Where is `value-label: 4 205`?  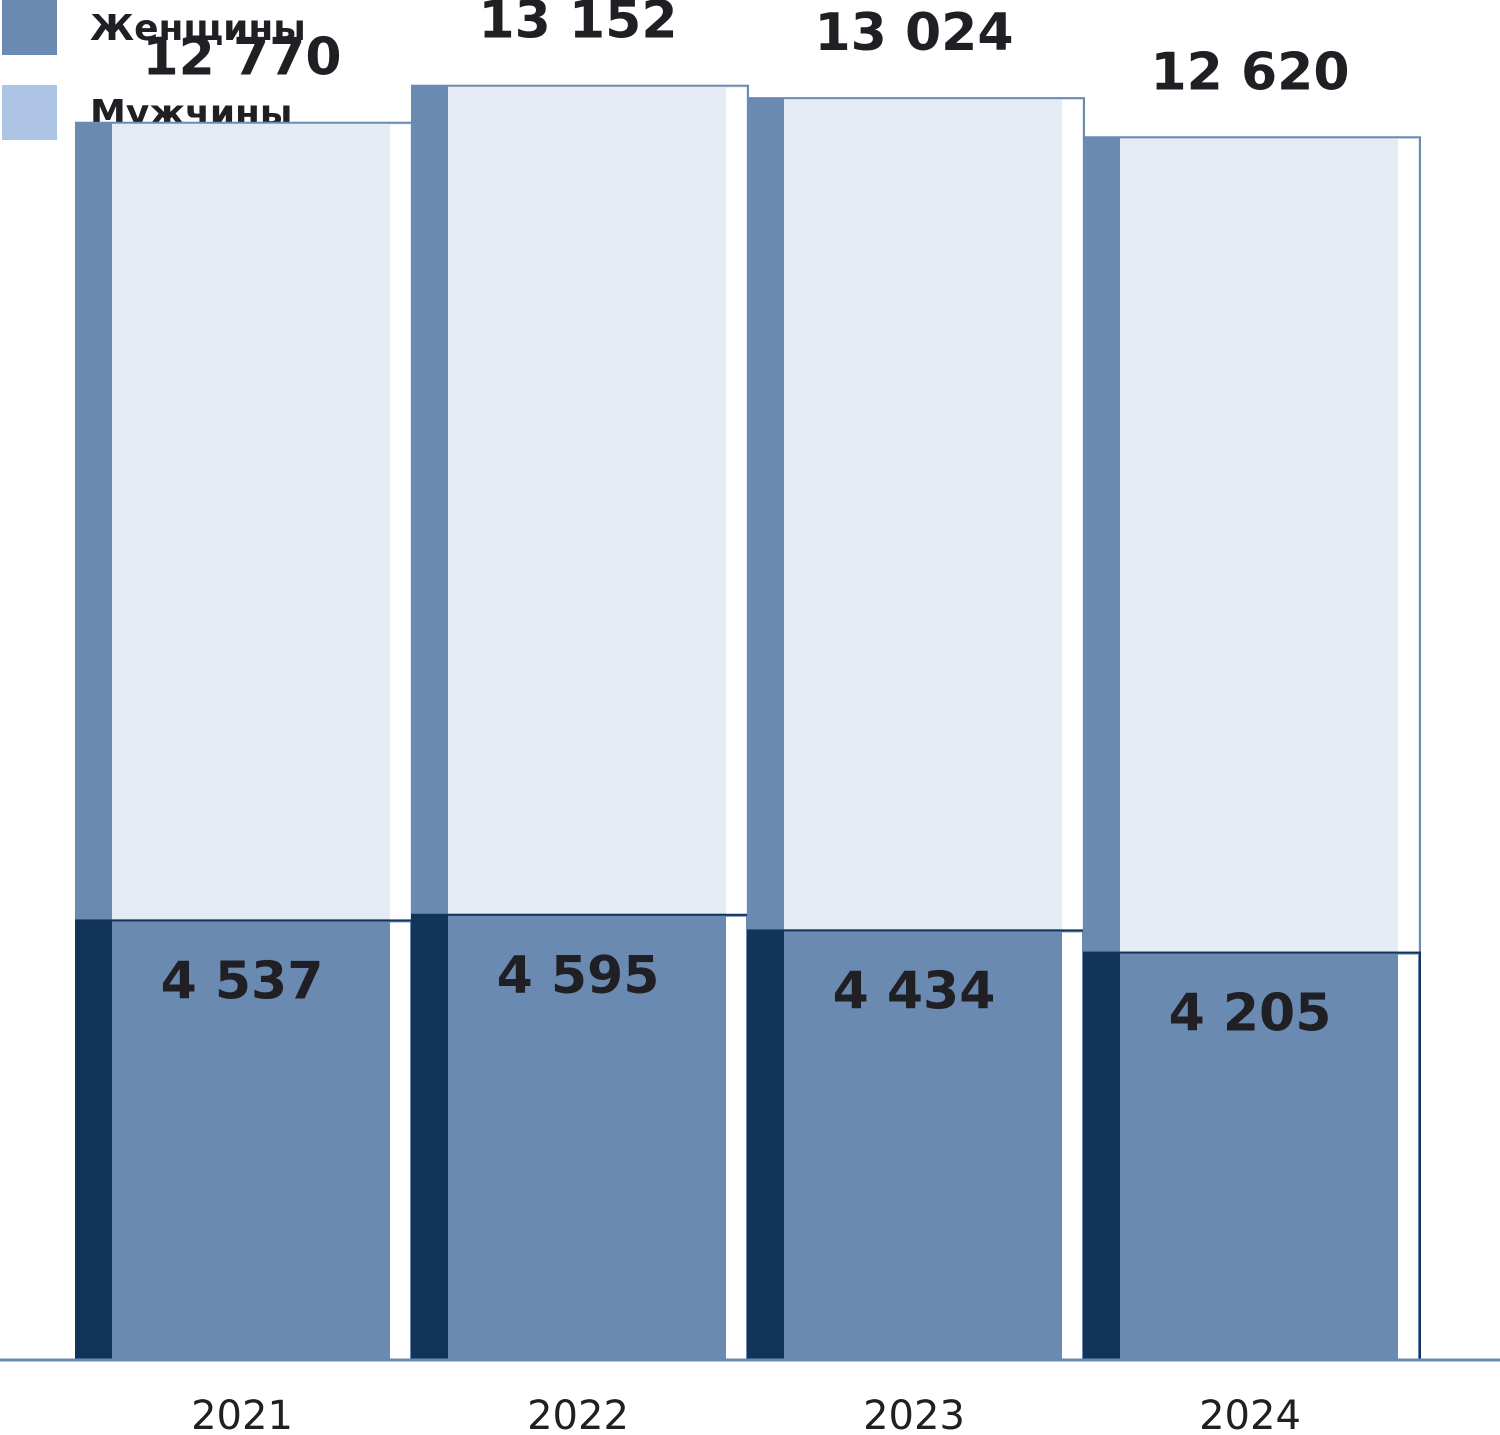
value-label: 4 205 is located at coordinates (1250, 1014).